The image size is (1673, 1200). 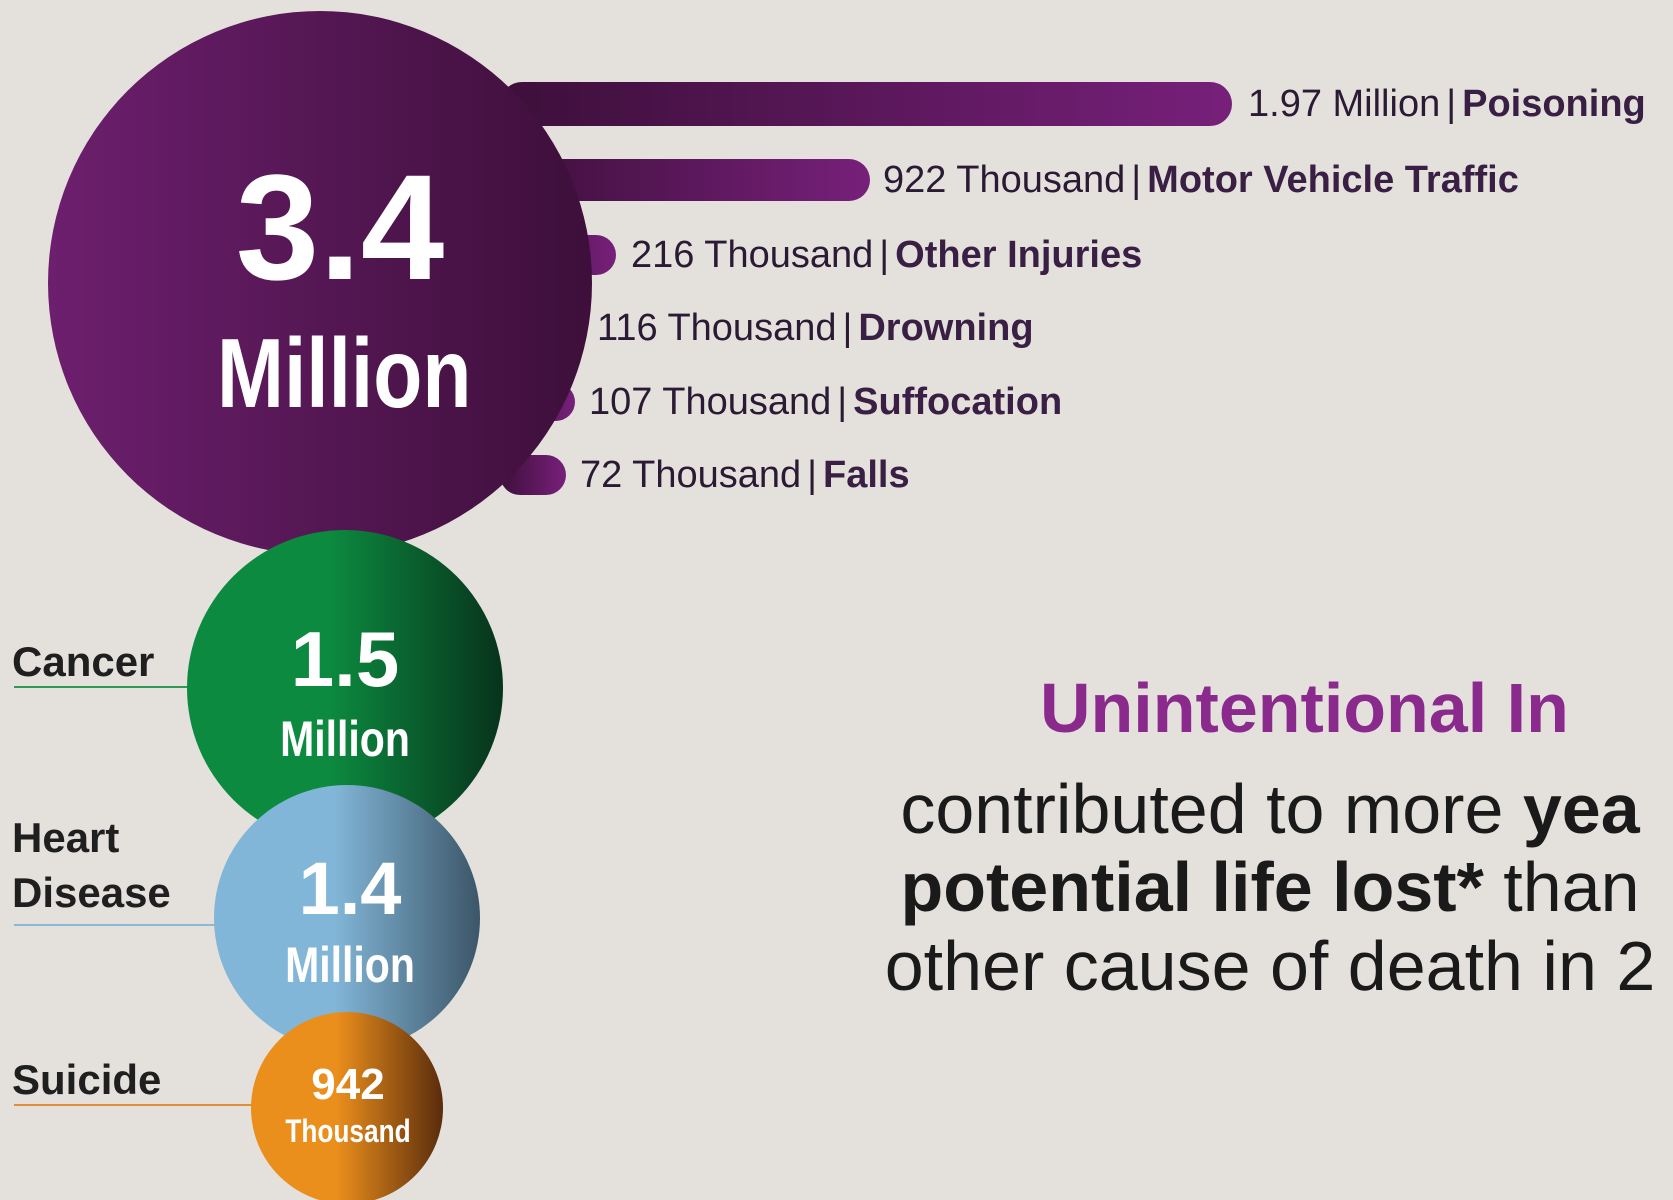 What do you see at coordinates (350, 888) in the screenshot?
I see `heart-disease-value: 1.4` at bounding box center [350, 888].